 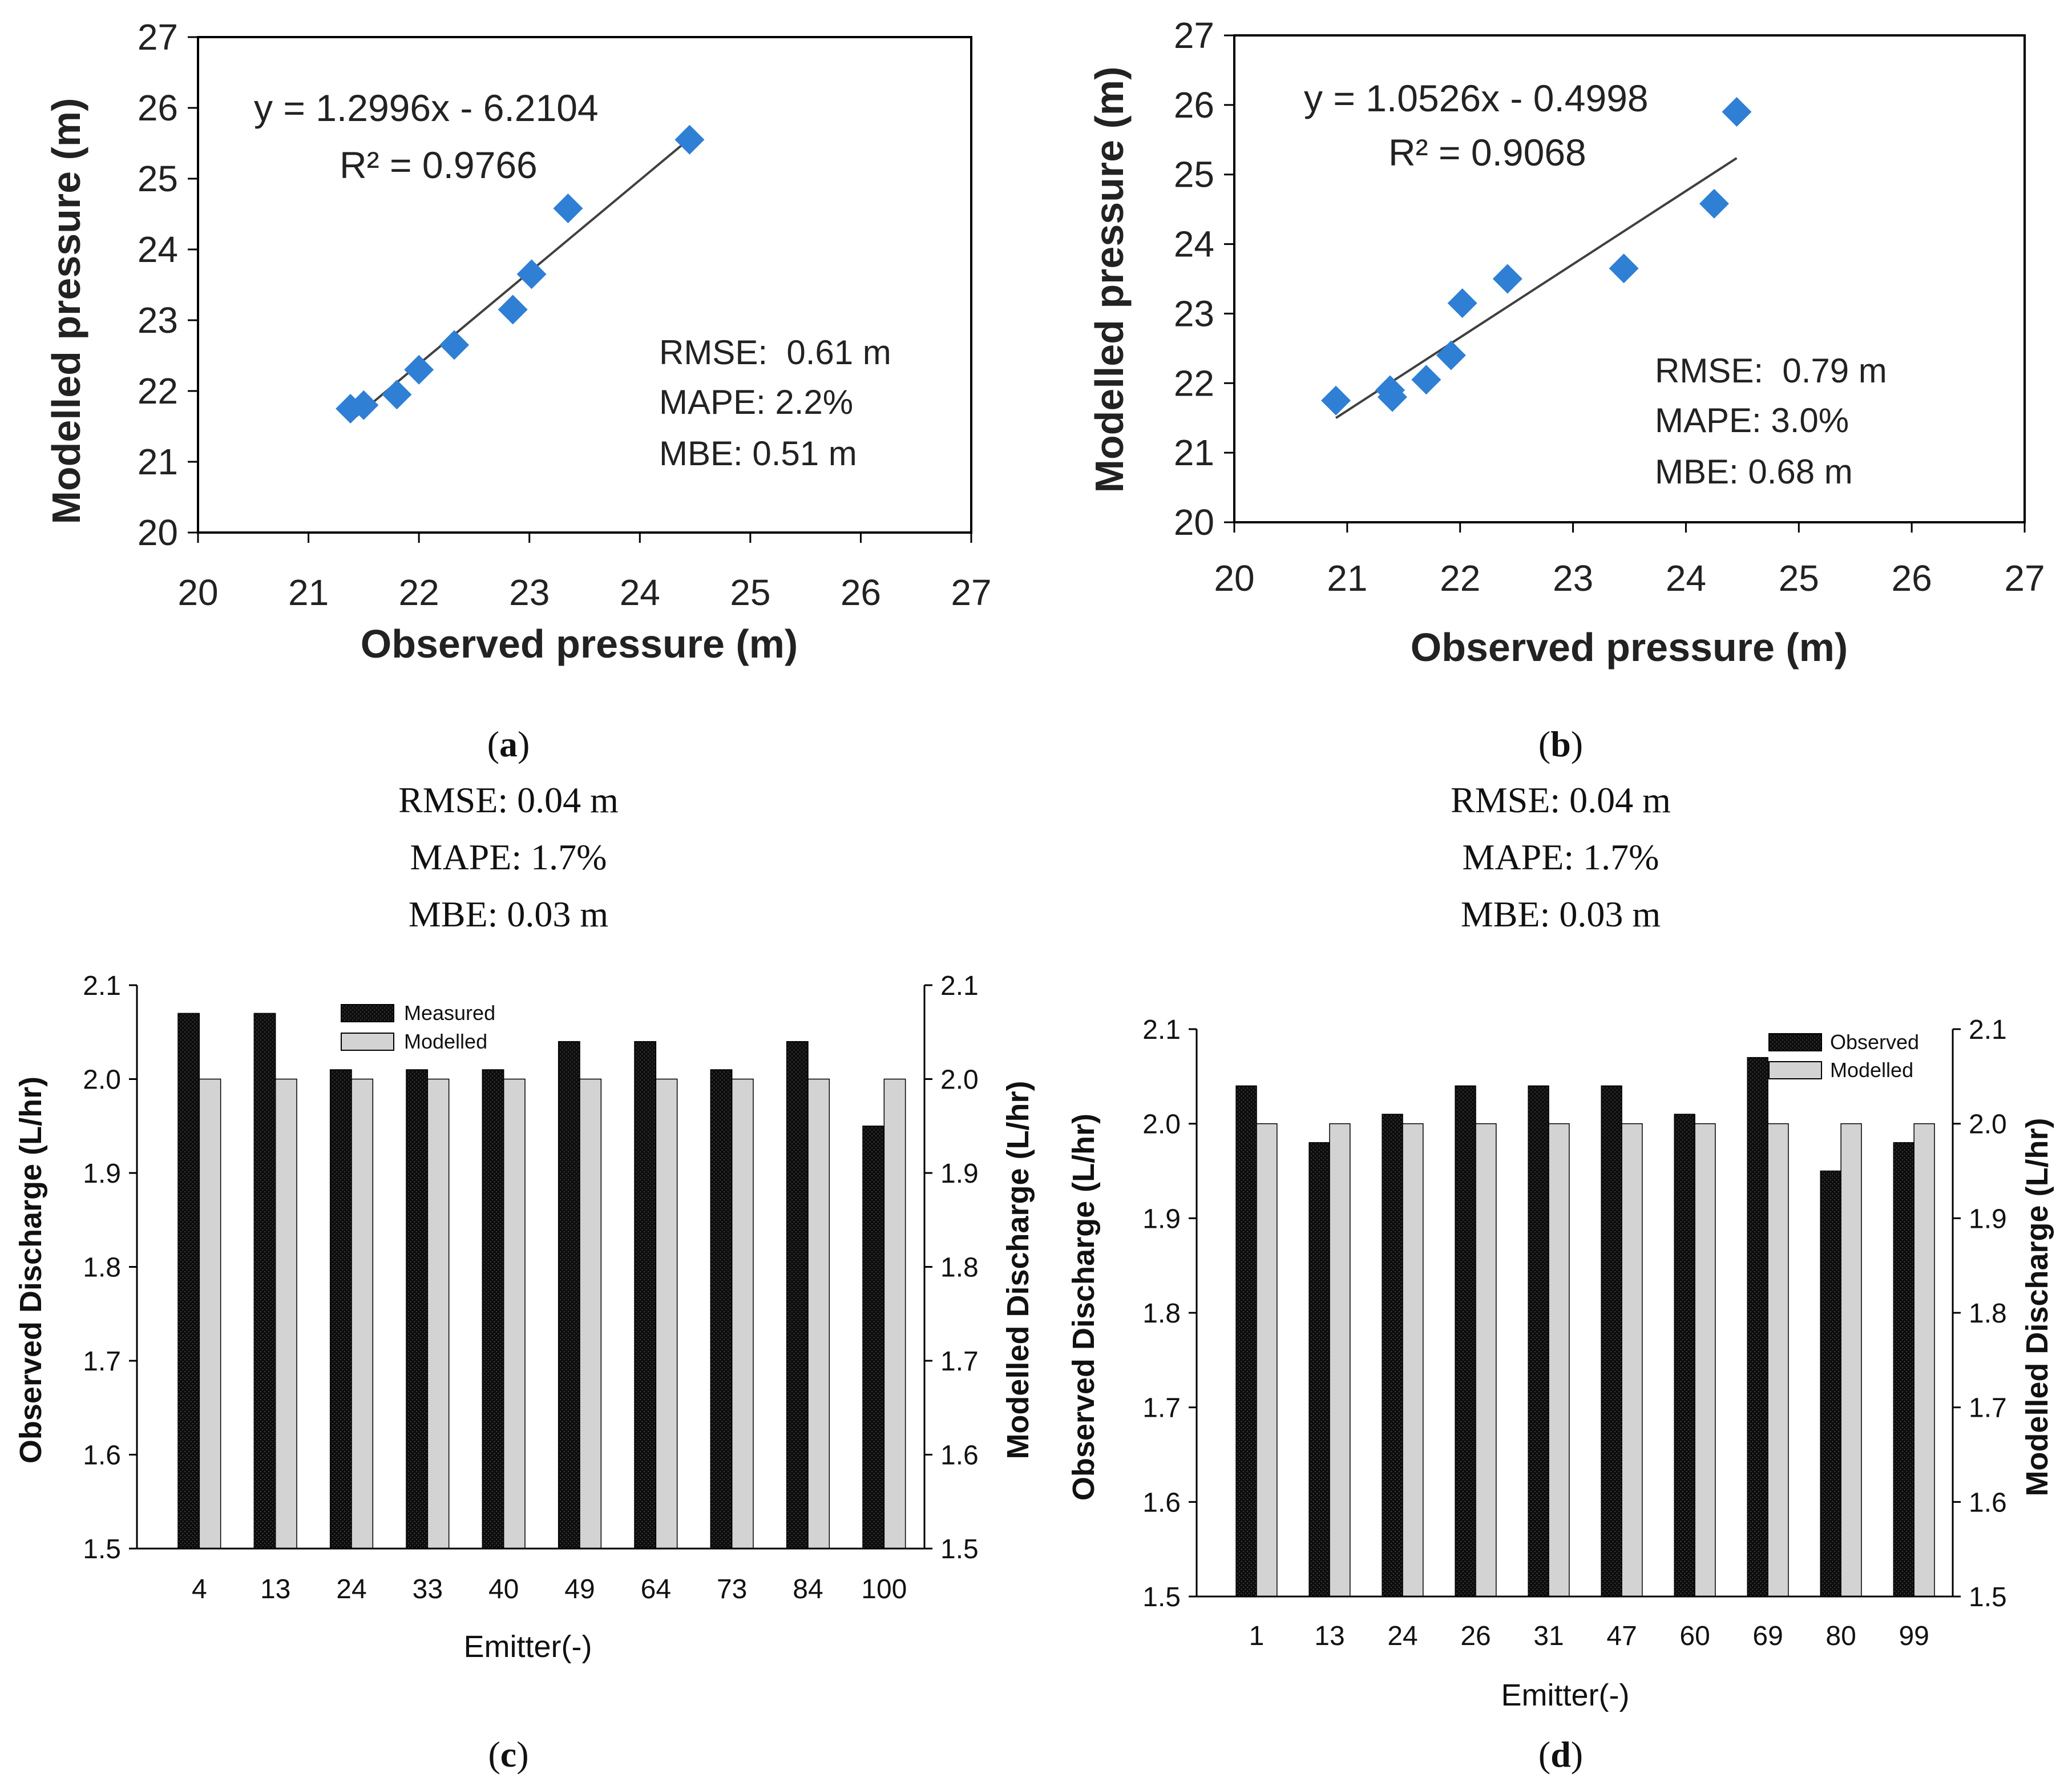 I want to click on panel-a-xtick-label-27: 27, so click(x=971, y=592).